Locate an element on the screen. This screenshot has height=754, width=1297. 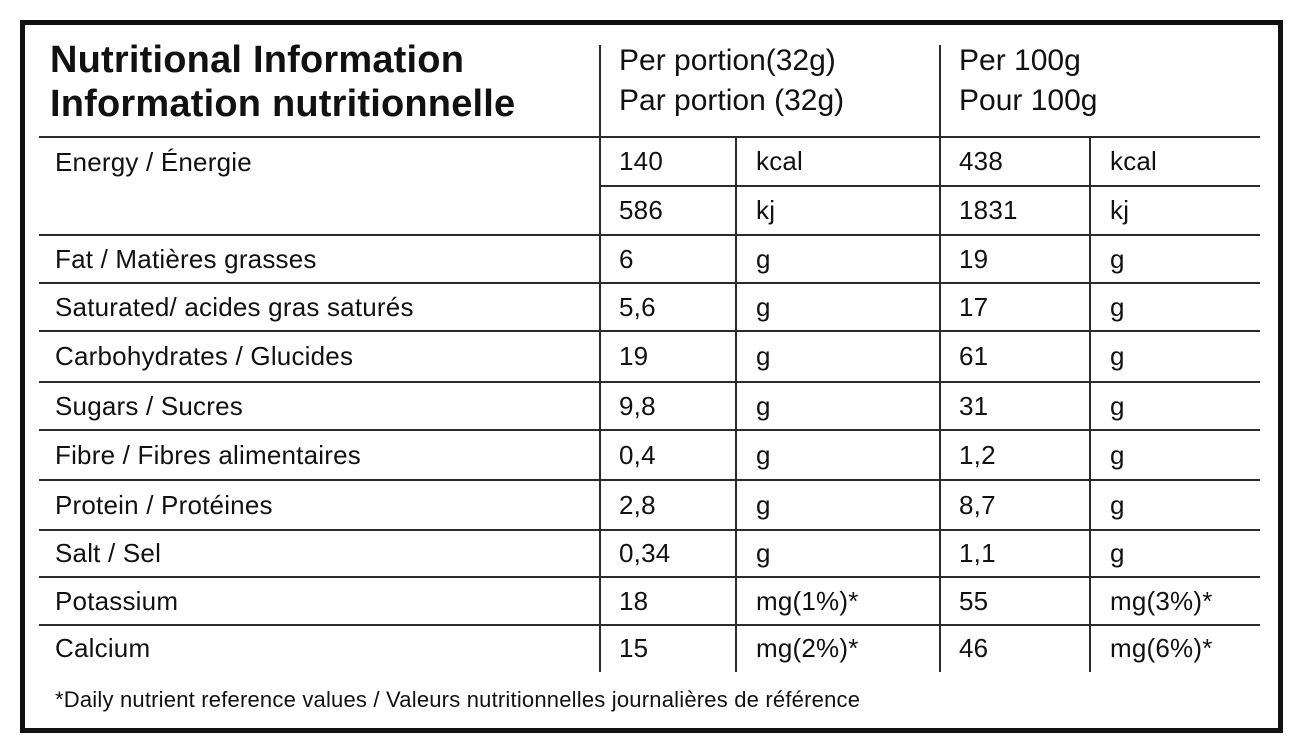
column-header-per-100g: Per 100g Pour 100g is located at coordinates (1109, 81).